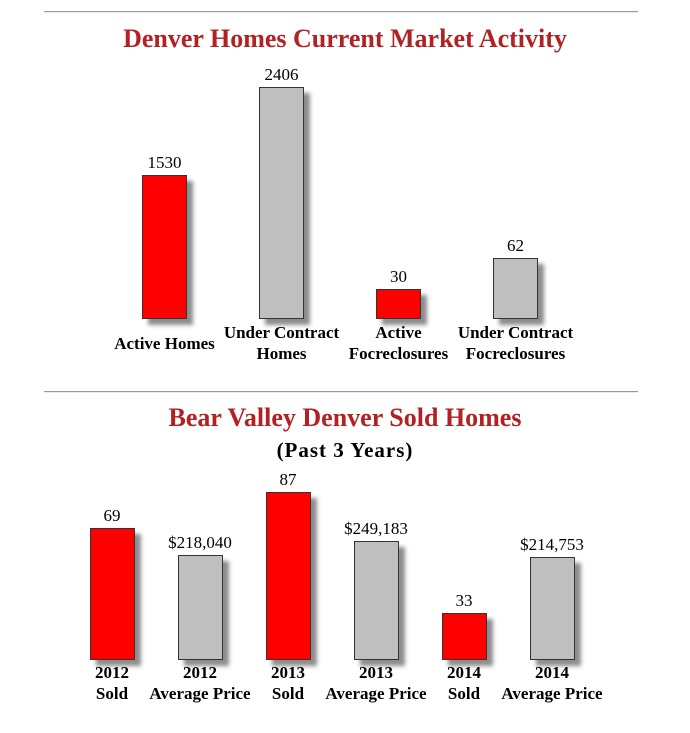  Describe the element at coordinates (515, 245) in the screenshot. I see `value-label: 62` at that location.